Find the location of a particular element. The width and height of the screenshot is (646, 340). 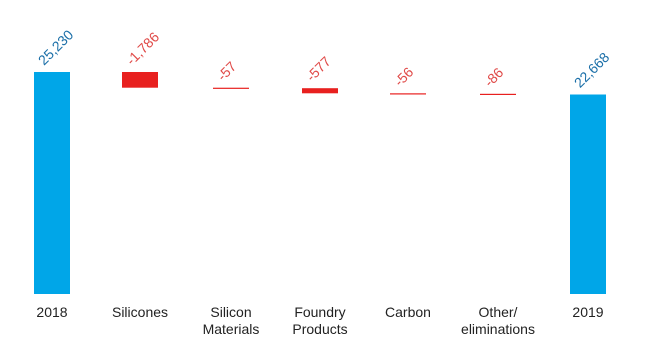

bar-carbon is located at coordinates (408, 94).